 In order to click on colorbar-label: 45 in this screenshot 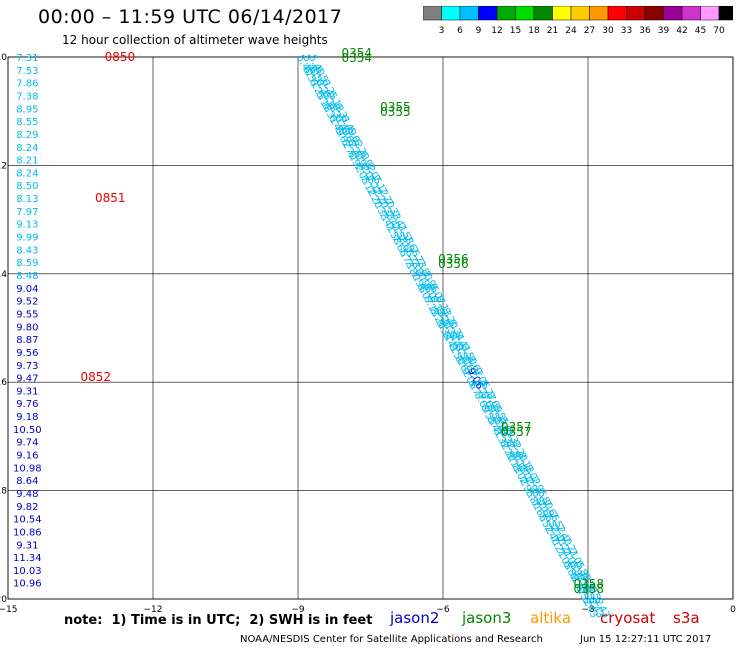, I will do `click(700, 31)`.